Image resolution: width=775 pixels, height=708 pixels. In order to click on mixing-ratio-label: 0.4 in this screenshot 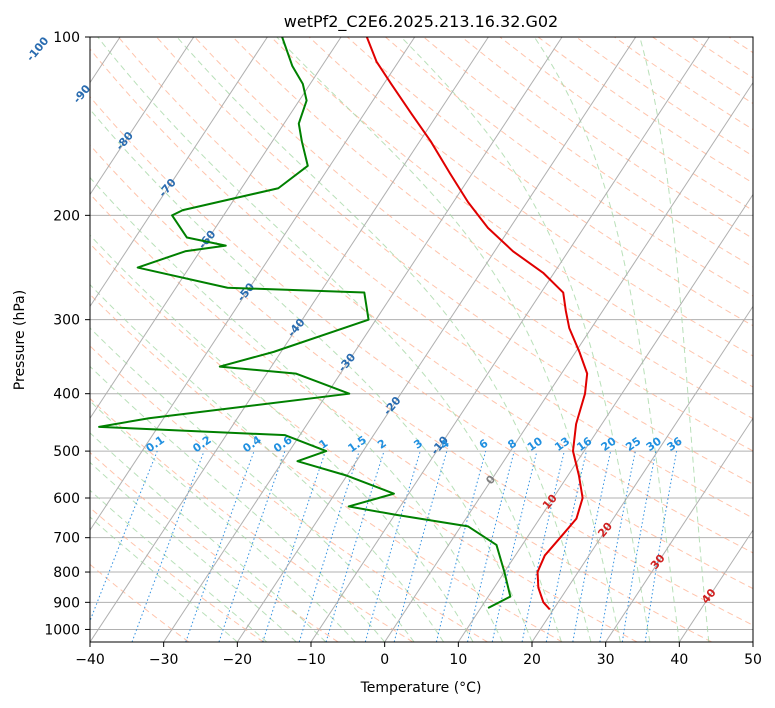, I will do `click(252, 444)`.